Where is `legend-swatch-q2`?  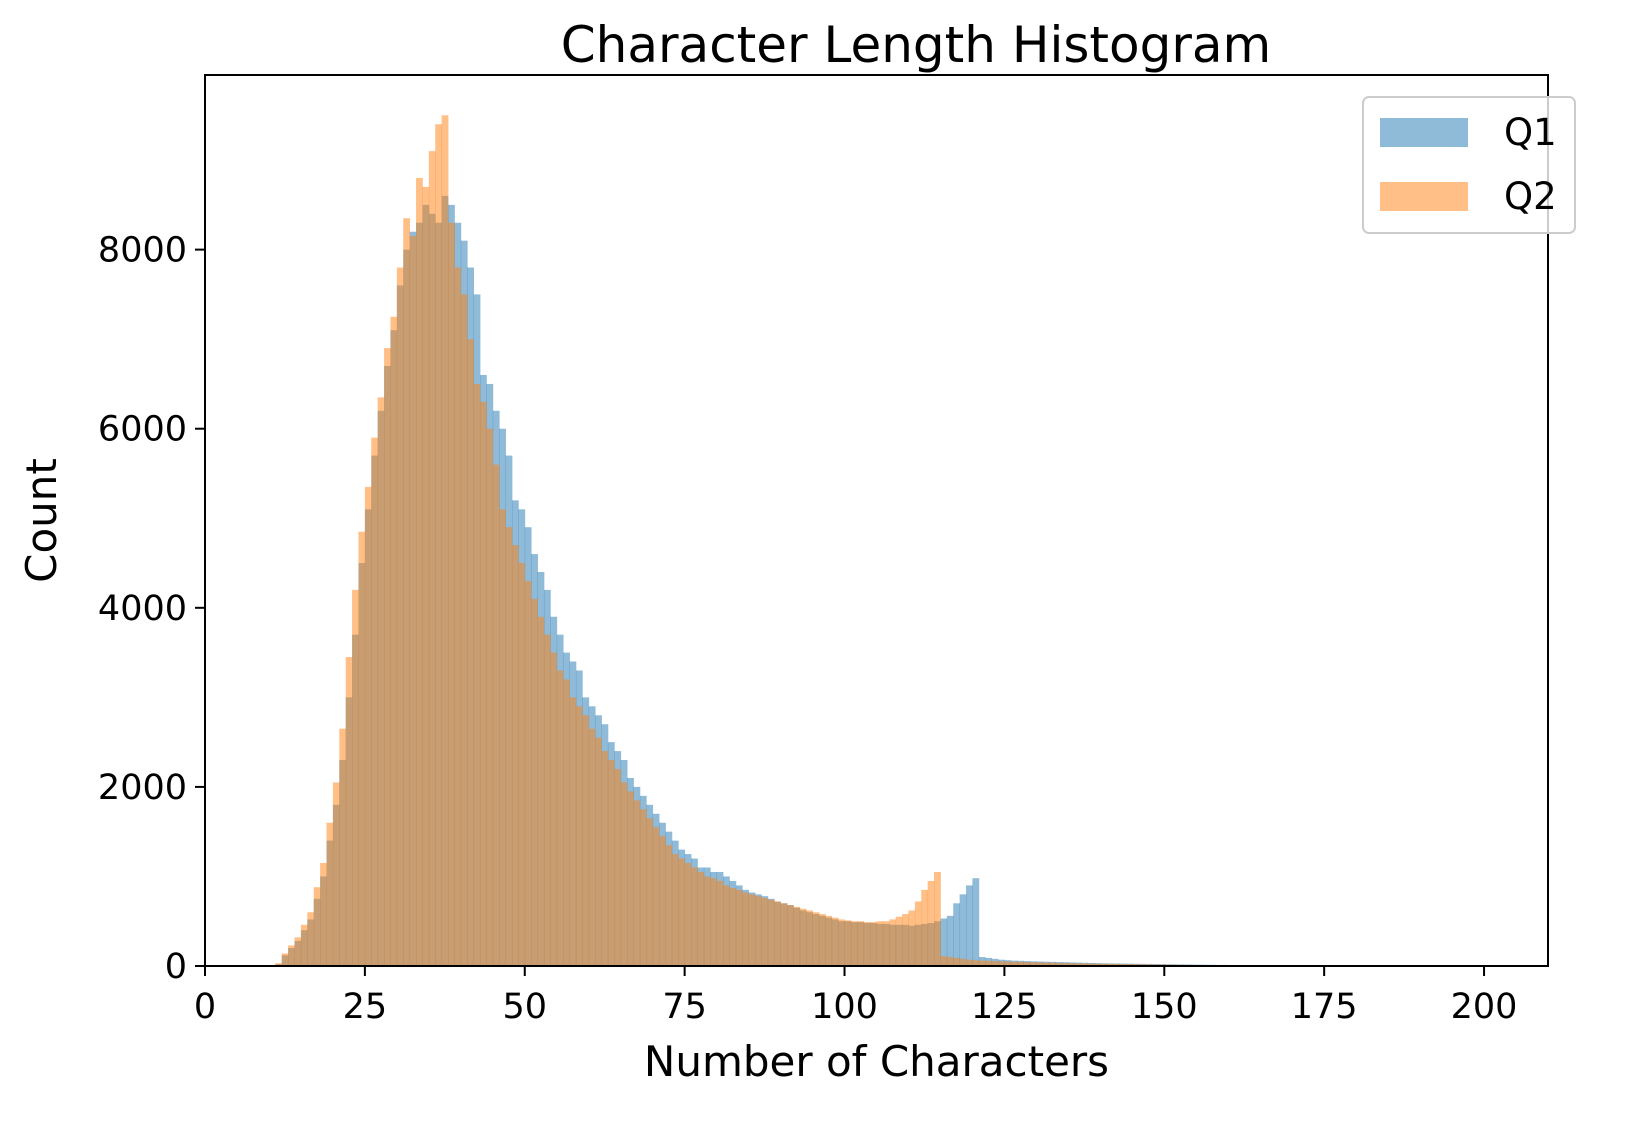
legend-swatch-q2 is located at coordinates (1424, 196).